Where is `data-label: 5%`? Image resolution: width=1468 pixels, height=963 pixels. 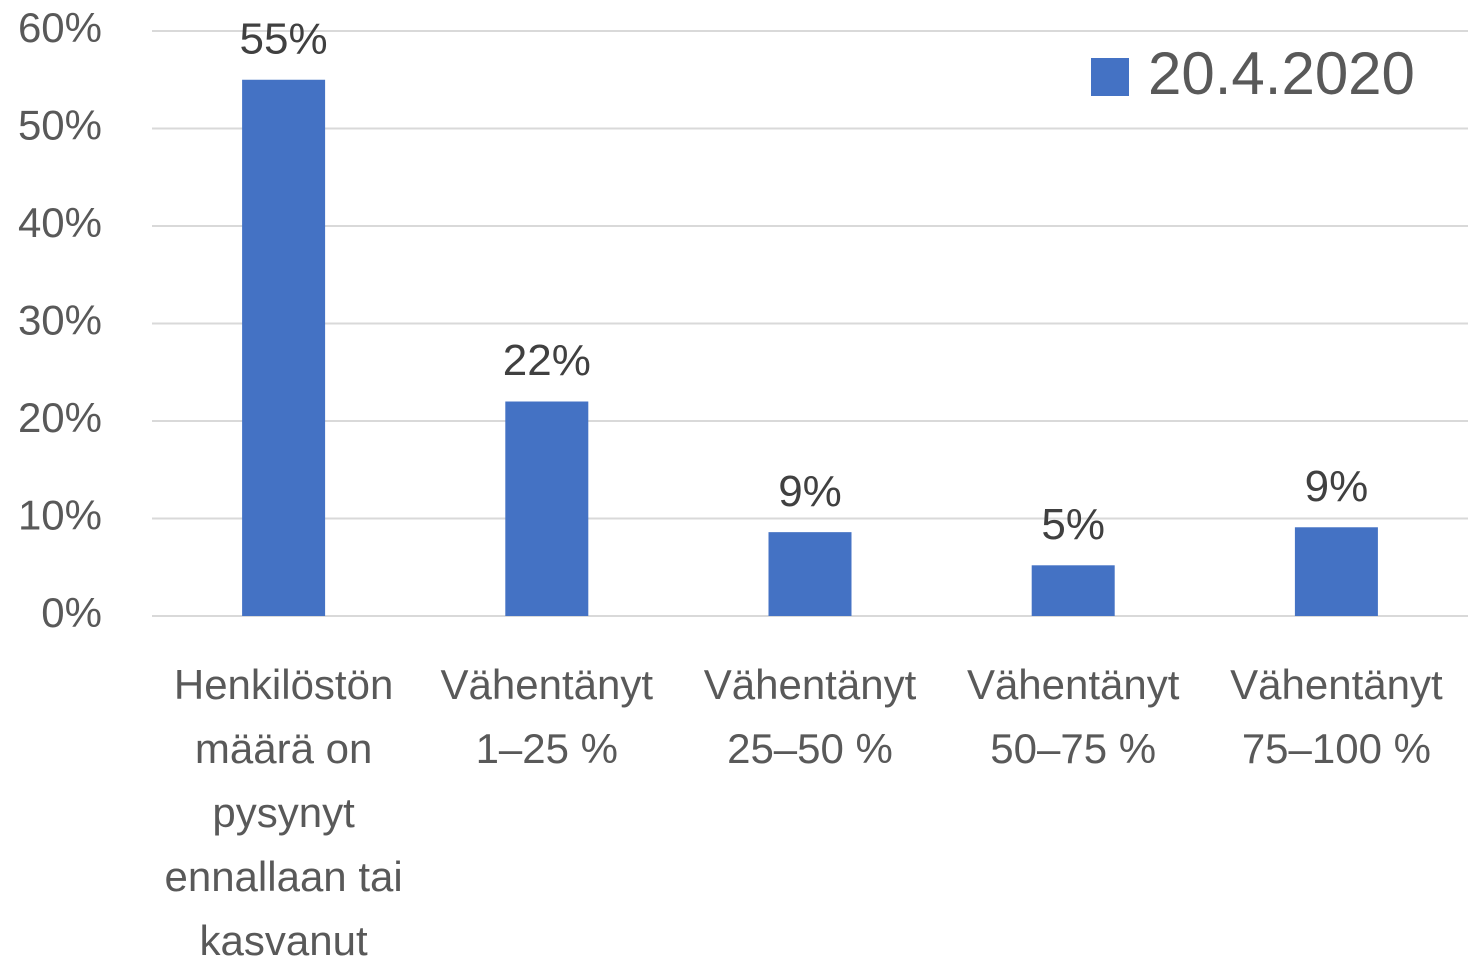 data-label: 5% is located at coordinates (1073, 524).